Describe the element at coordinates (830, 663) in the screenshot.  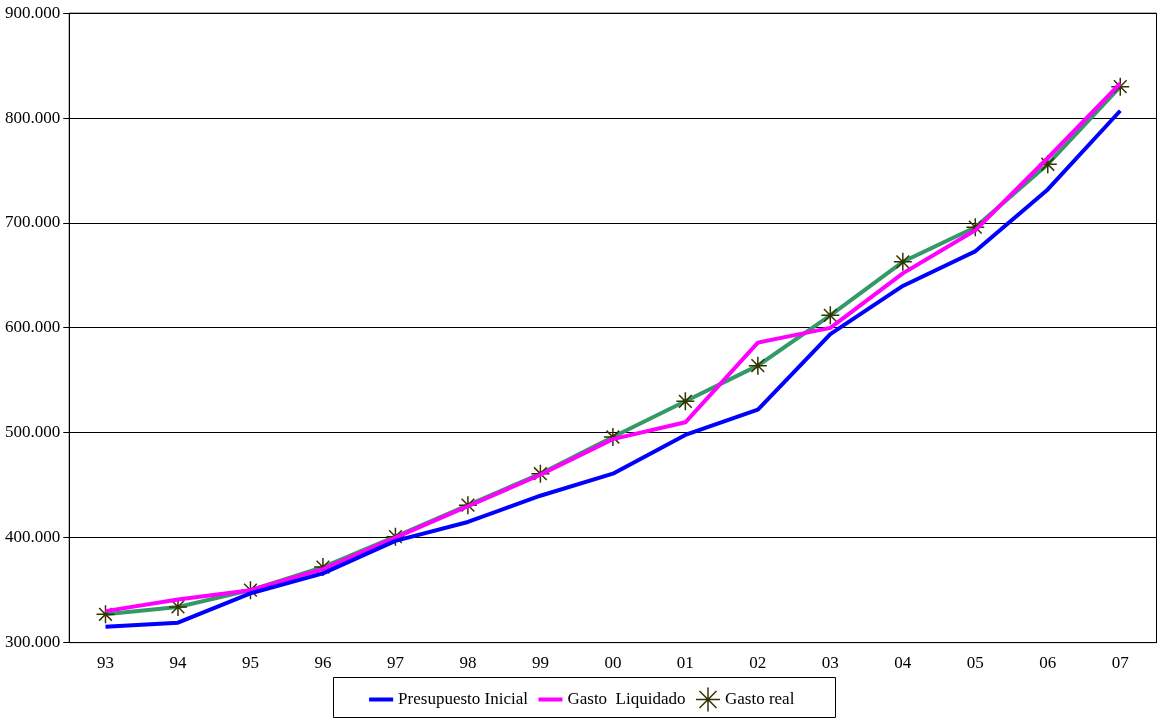
I see `x-tick-label: 03` at that location.